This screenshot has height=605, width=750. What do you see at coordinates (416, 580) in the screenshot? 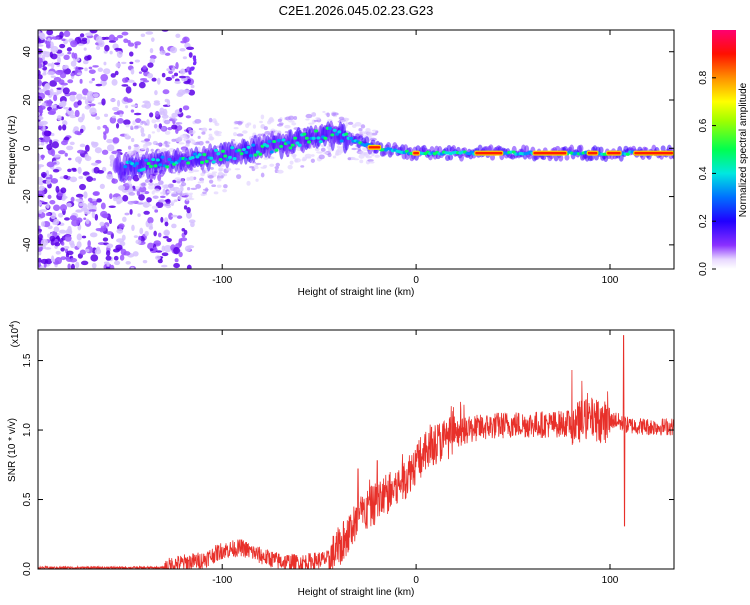
I see `snr-xtick-label: 0` at bounding box center [416, 580].